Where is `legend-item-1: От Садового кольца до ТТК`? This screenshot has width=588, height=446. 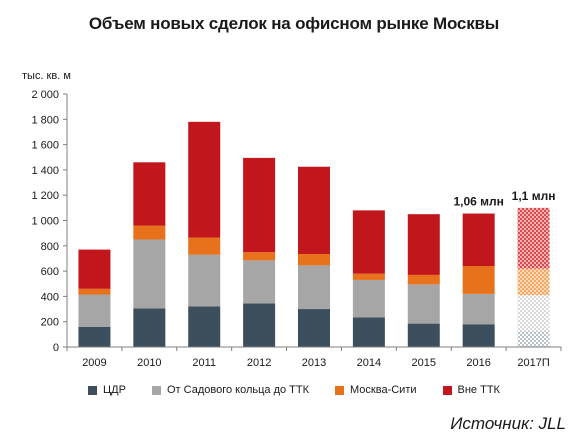
legend-item-1: От Садового кольца до ТТК is located at coordinates (230, 390).